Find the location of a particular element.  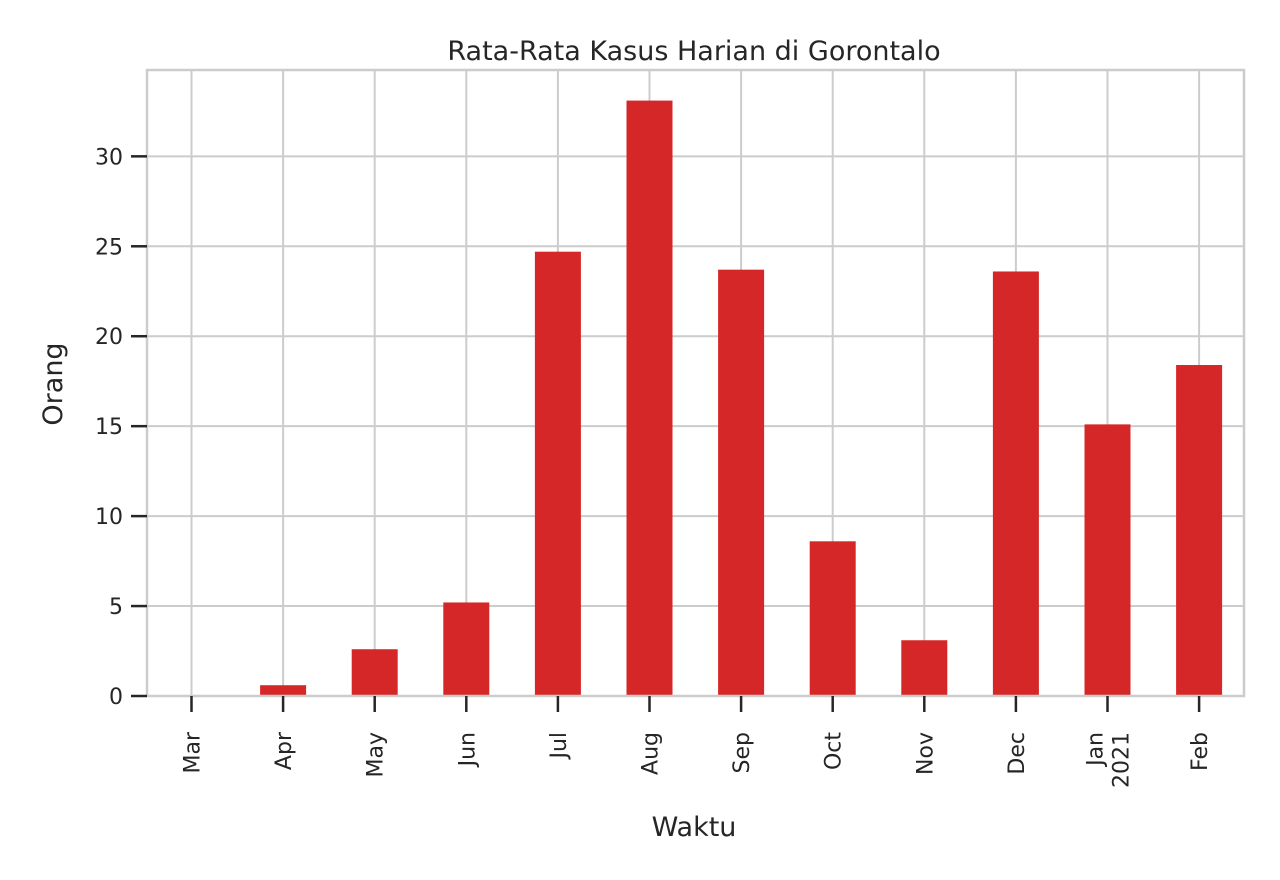

x-tick-label-4-line-0: Jul is located at coordinates (559, 746).